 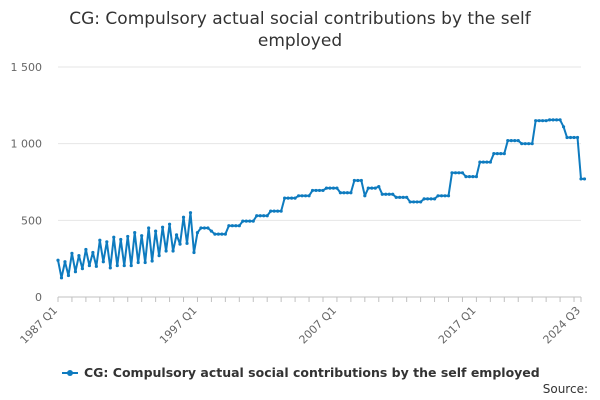 What do you see at coordinates (27, 67) in the screenshot?
I see `y-tick-label: 1 500` at bounding box center [27, 67].